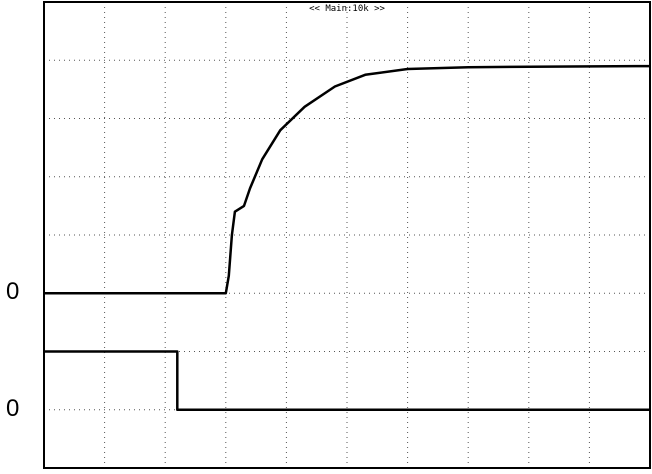 This screenshot has height=474, width=652. What do you see at coordinates (13, 408) in the screenshot?
I see `zero-level-label-2: 0` at bounding box center [13, 408].